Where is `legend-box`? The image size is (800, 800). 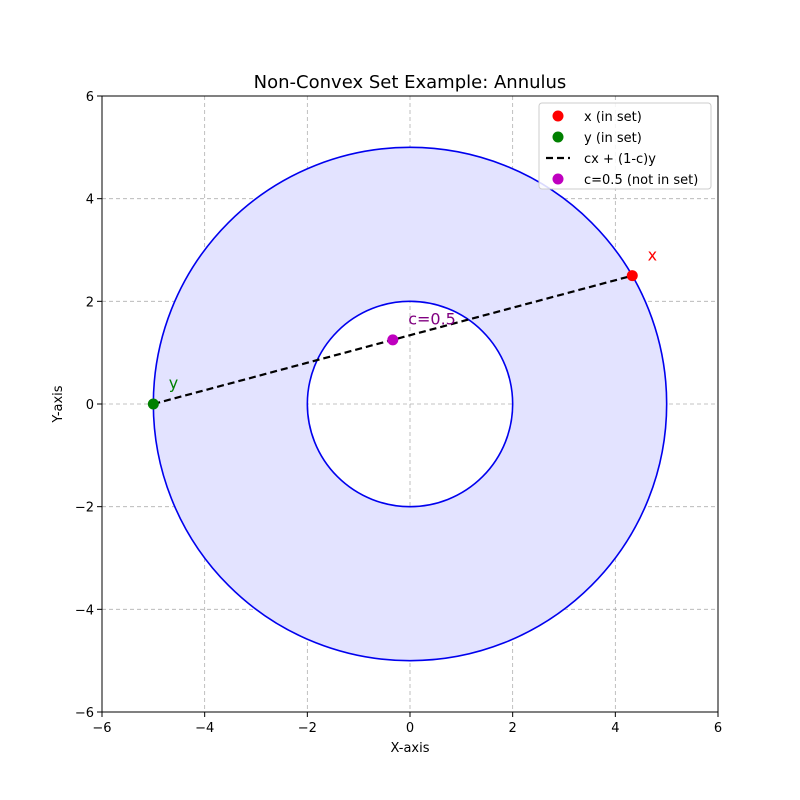
legend-box is located at coordinates (625, 146).